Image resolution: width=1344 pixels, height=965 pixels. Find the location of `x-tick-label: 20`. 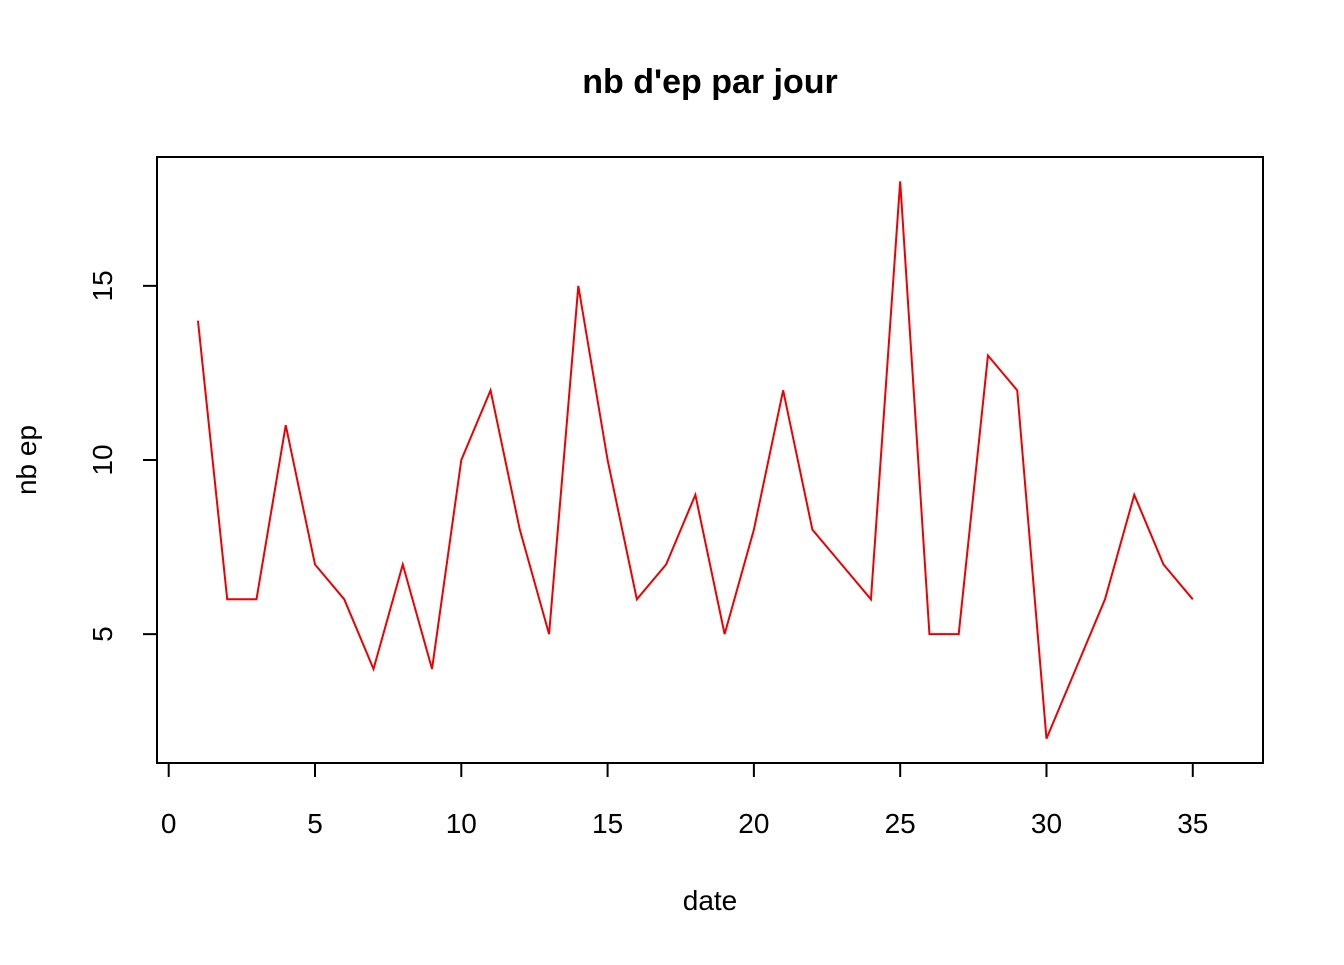

x-tick-label: 20 is located at coordinates (753, 823).